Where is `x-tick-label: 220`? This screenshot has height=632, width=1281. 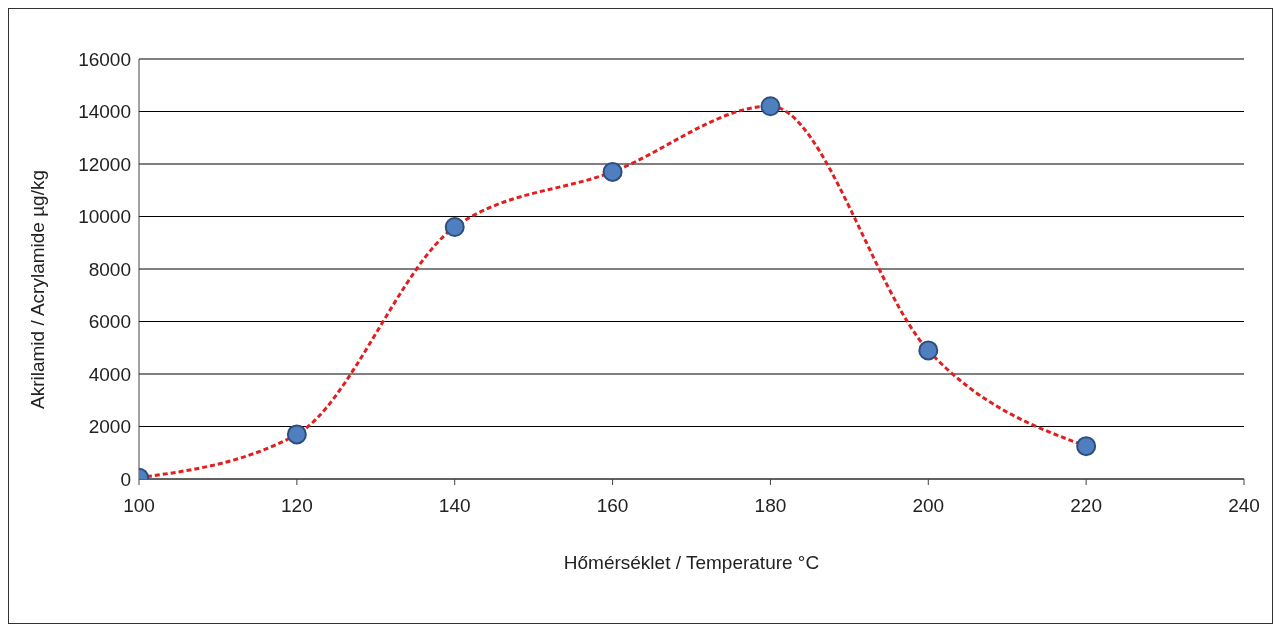
x-tick-label: 220 is located at coordinates (1086, 506).